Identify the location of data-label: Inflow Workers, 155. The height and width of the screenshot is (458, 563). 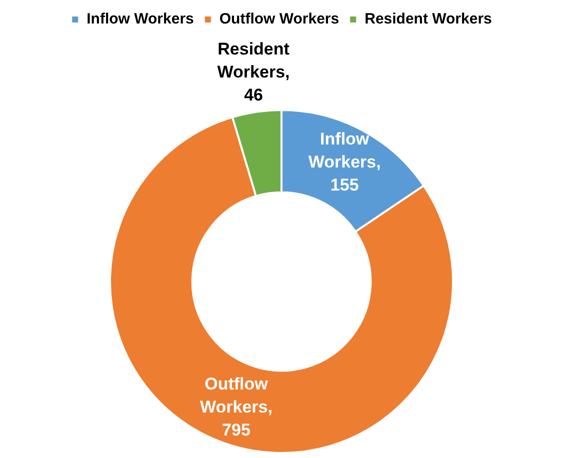
(344, 162).